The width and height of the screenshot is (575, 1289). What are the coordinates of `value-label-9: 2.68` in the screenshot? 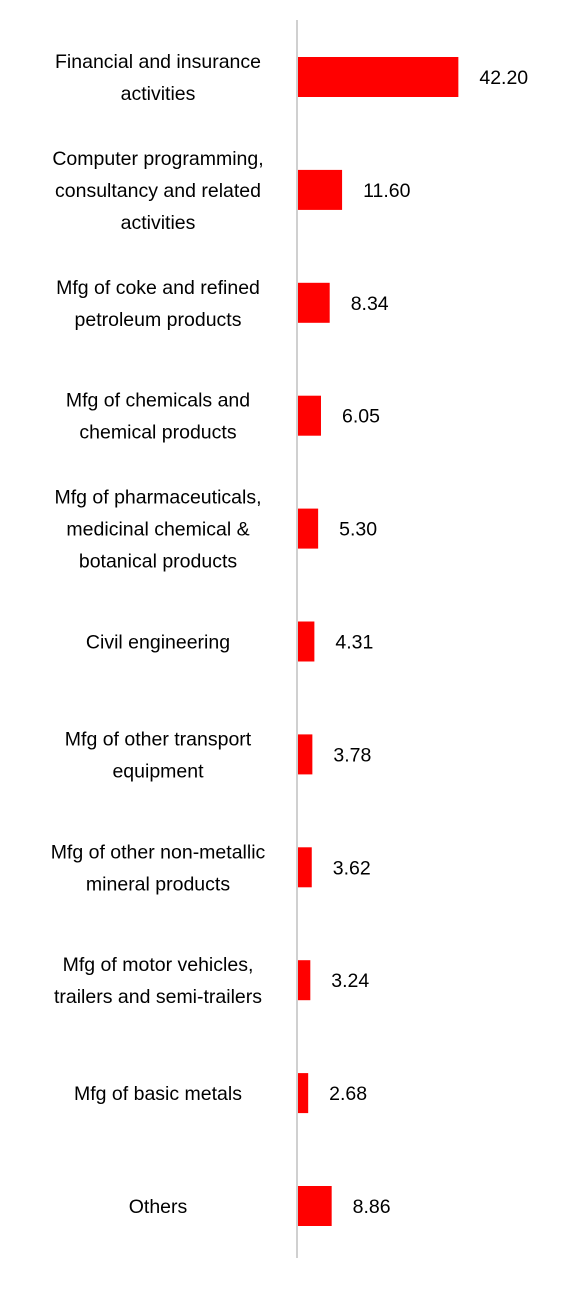 It's located at (348, 1094).